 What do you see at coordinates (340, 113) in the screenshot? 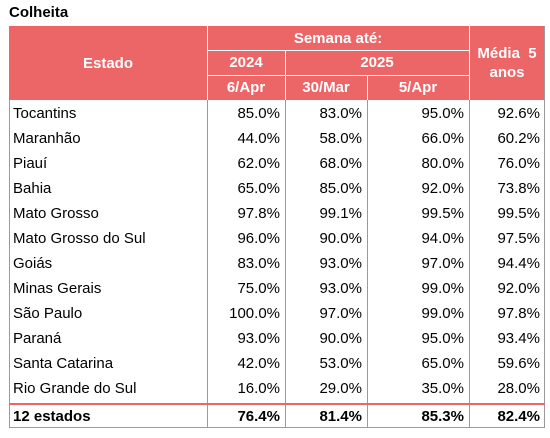
I see `cell-30mar: 83.0%` at bounding box center [340, 113].